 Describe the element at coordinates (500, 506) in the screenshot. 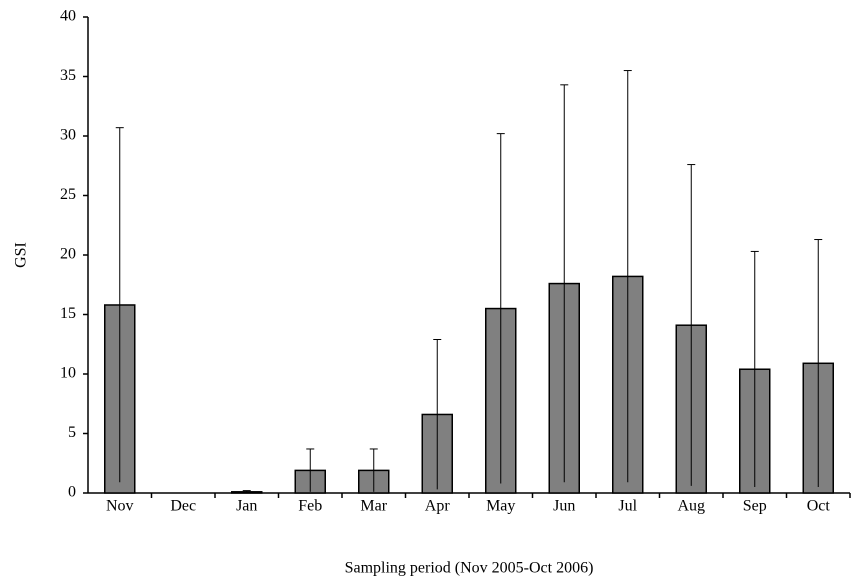

I see `x-tick-label: May` at that location.